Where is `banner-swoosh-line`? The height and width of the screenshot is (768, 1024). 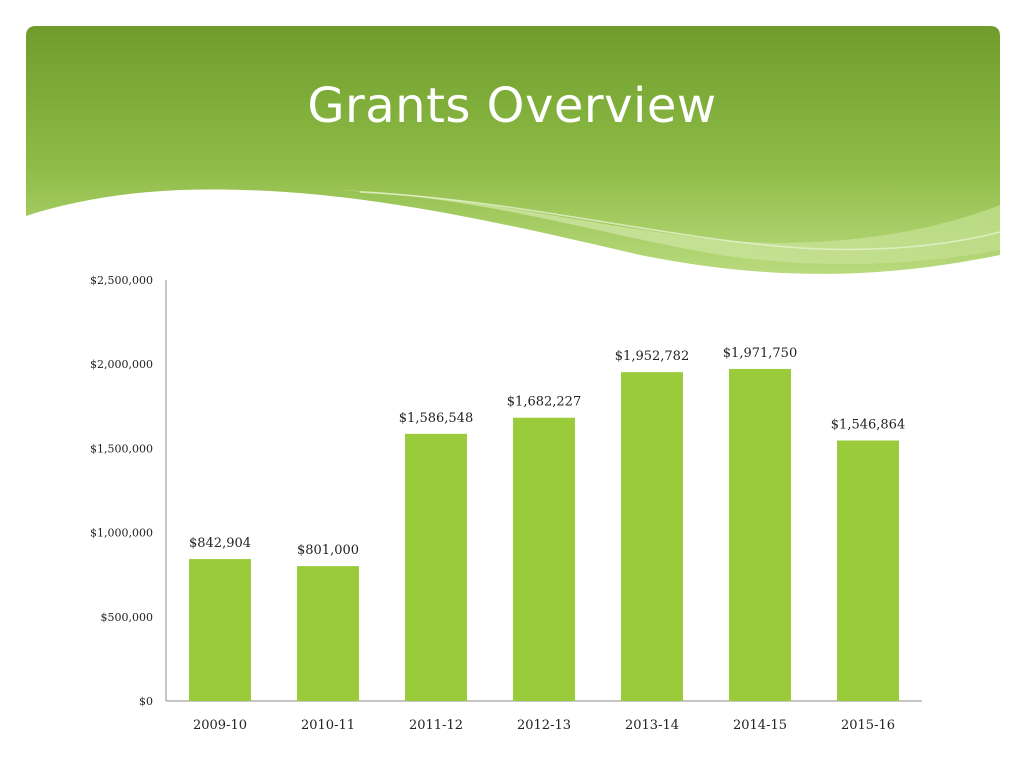
banner-swoosh-line is located at coordinates (680, 221).